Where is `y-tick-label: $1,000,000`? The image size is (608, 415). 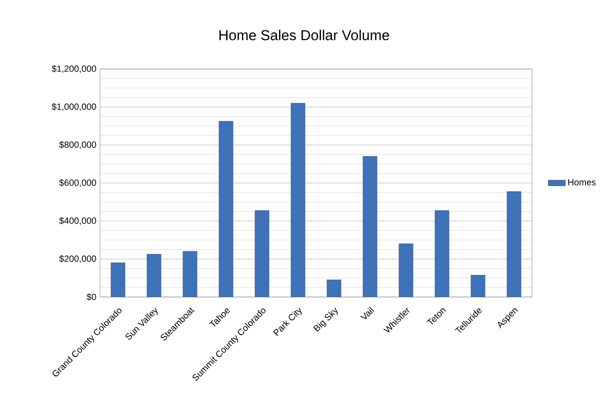 y-tick-label: $1,000,000 is located at coordinates (74, 107).